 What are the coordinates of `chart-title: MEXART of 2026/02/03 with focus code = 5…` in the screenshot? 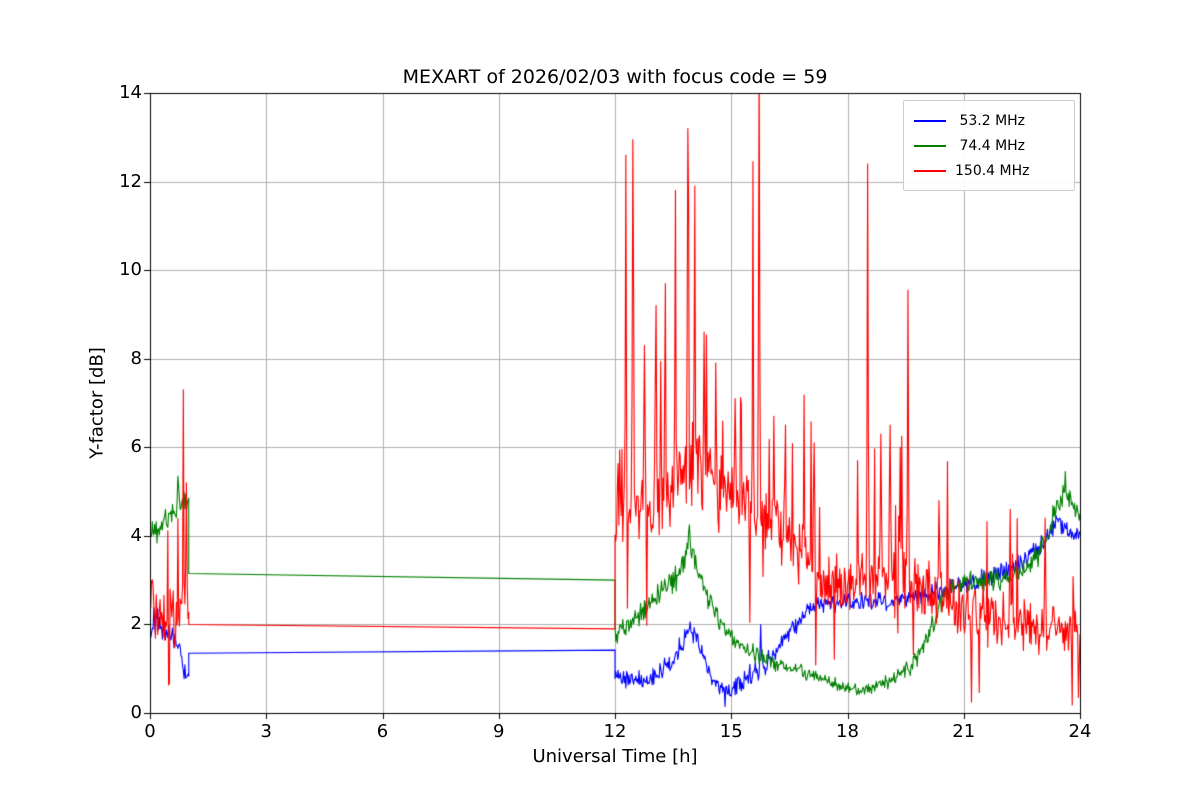 It's located at (615, 77).